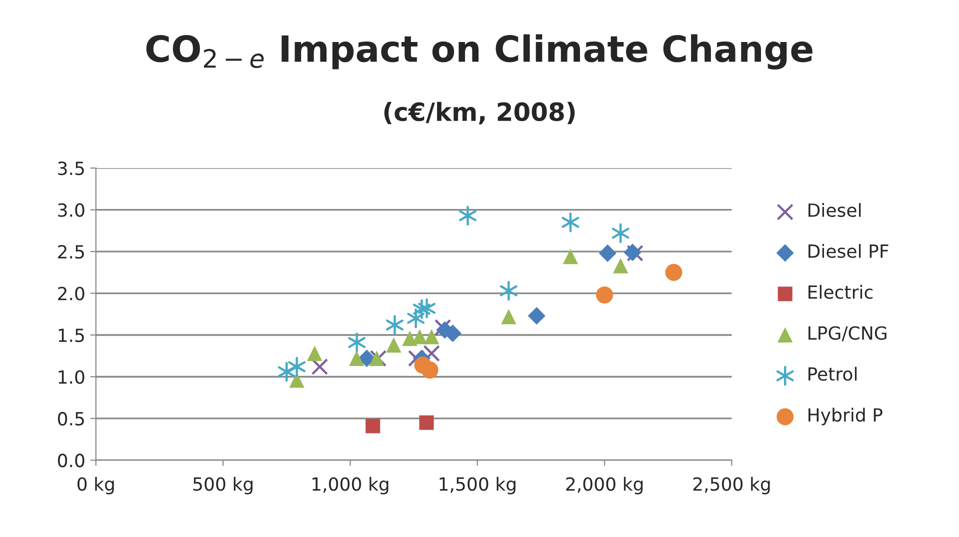 This screenshot has height=537, width=959. Describe the element at coordinates (840, 291) in the screenshot. I see `legend-label: Electric` at that location.